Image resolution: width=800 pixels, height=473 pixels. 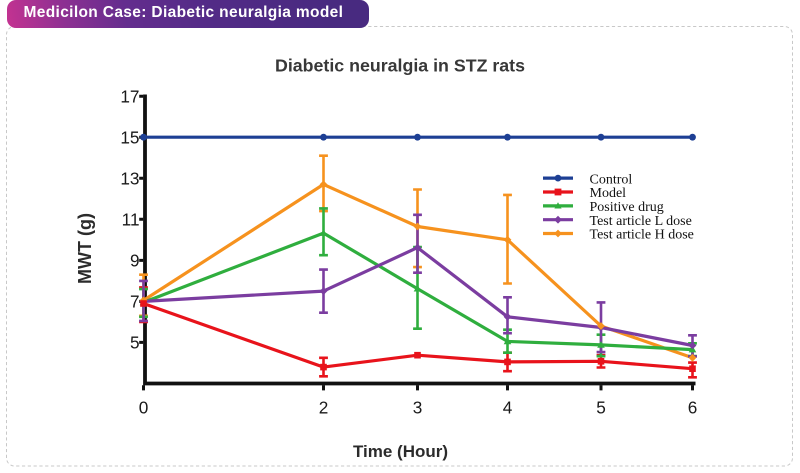 What do you see at coordinates (85, 248) in the screenshot?
I see `svg-text: MWT (g)` at bounding box center [85, 248].